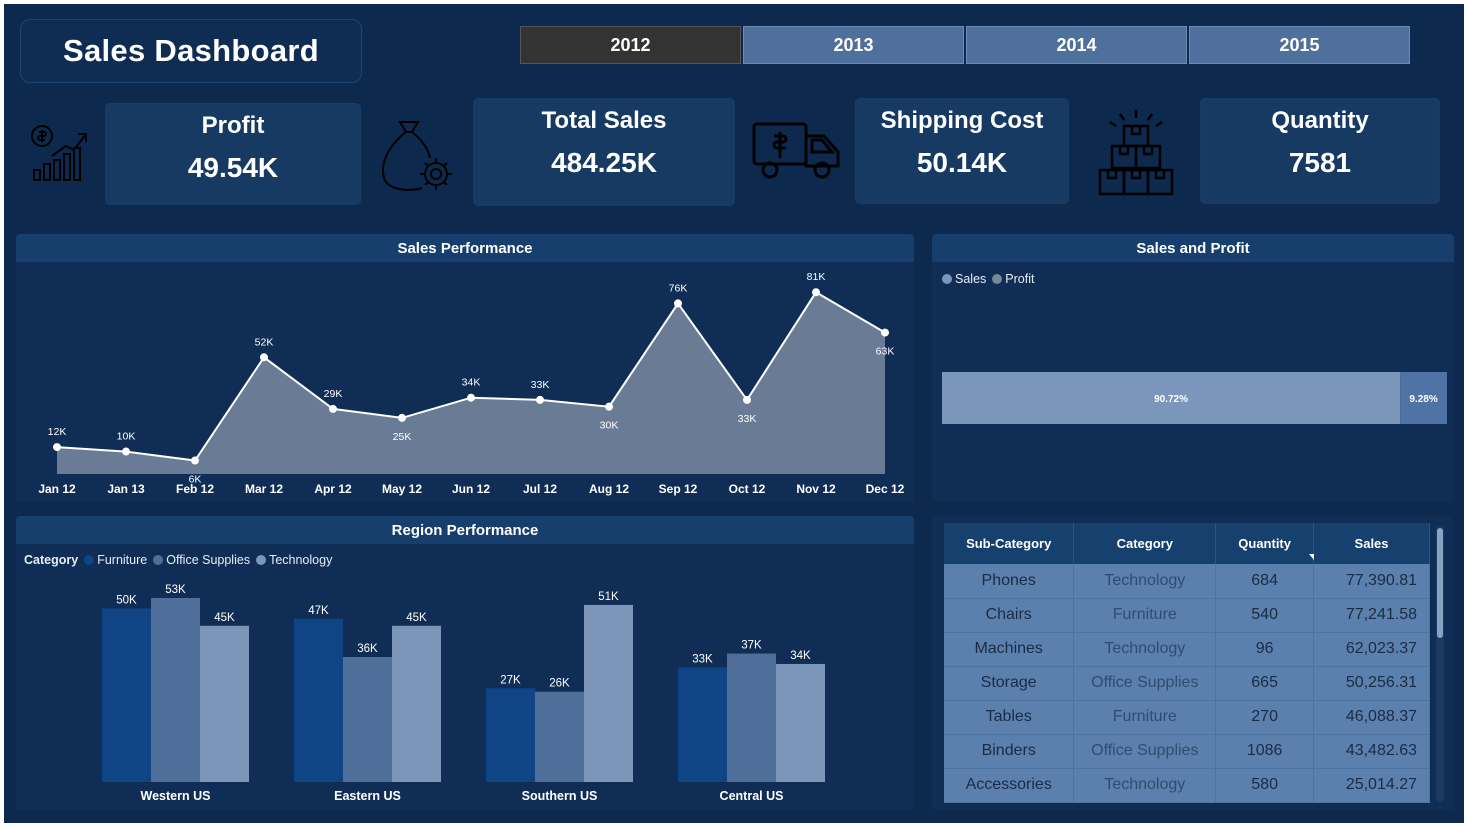 Image resolution: width=1468 pixels, height=827 pixels. I want to click on kpi-profit-value: 49.54K, so click(233, 167).